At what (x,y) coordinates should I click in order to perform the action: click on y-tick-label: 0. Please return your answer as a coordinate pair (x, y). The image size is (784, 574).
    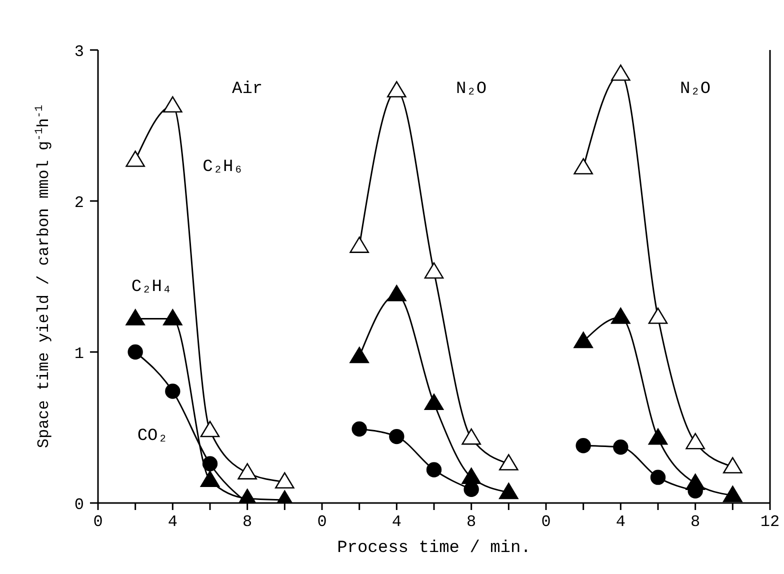
    Looking at the image, I should click on (79, 505).